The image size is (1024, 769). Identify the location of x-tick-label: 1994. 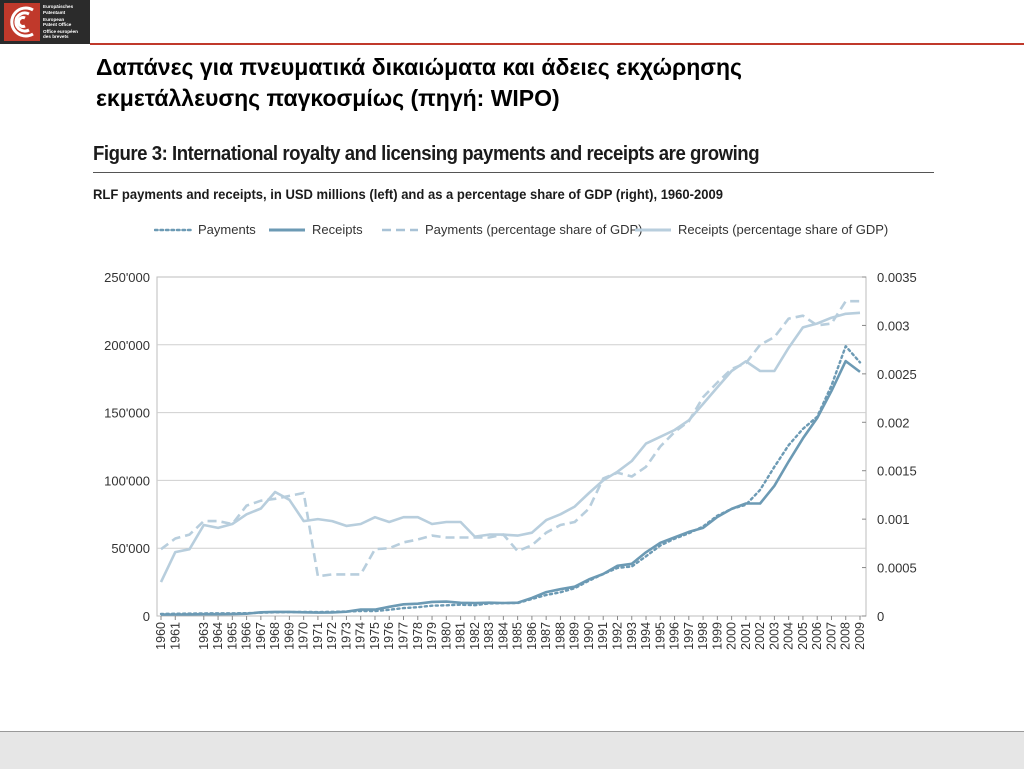
(646, 636).